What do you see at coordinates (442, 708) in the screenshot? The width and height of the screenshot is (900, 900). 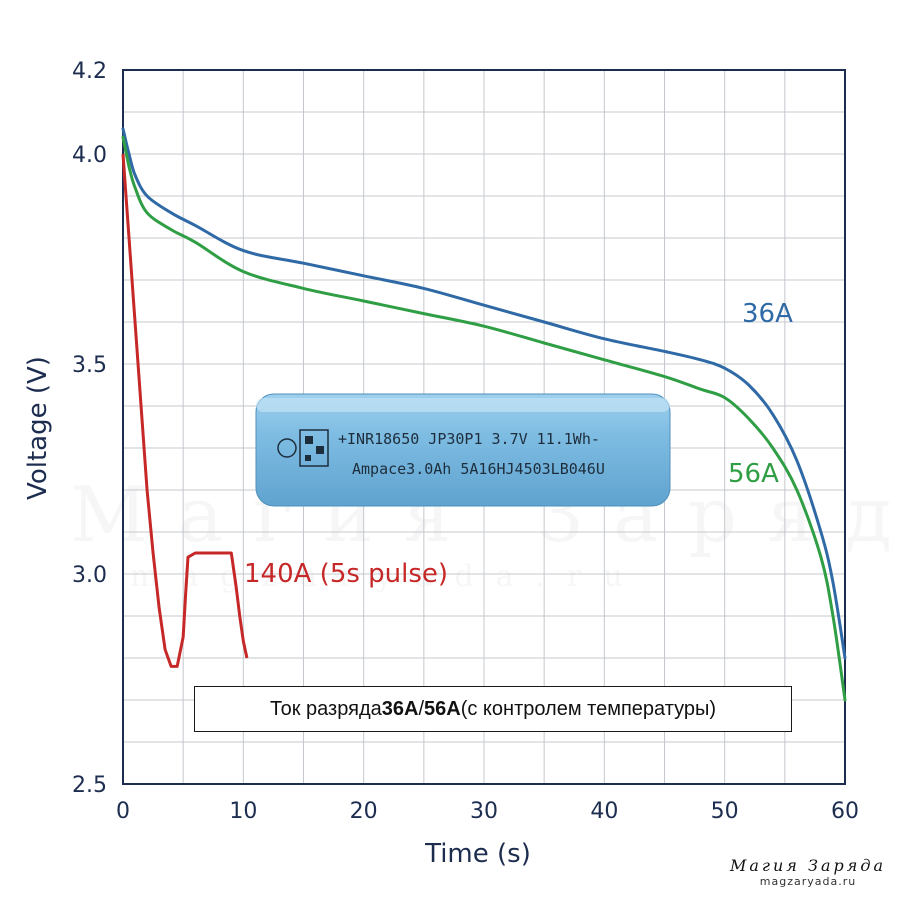 I see `note-bold-56a: 56А` at bounding box center [442, 708].